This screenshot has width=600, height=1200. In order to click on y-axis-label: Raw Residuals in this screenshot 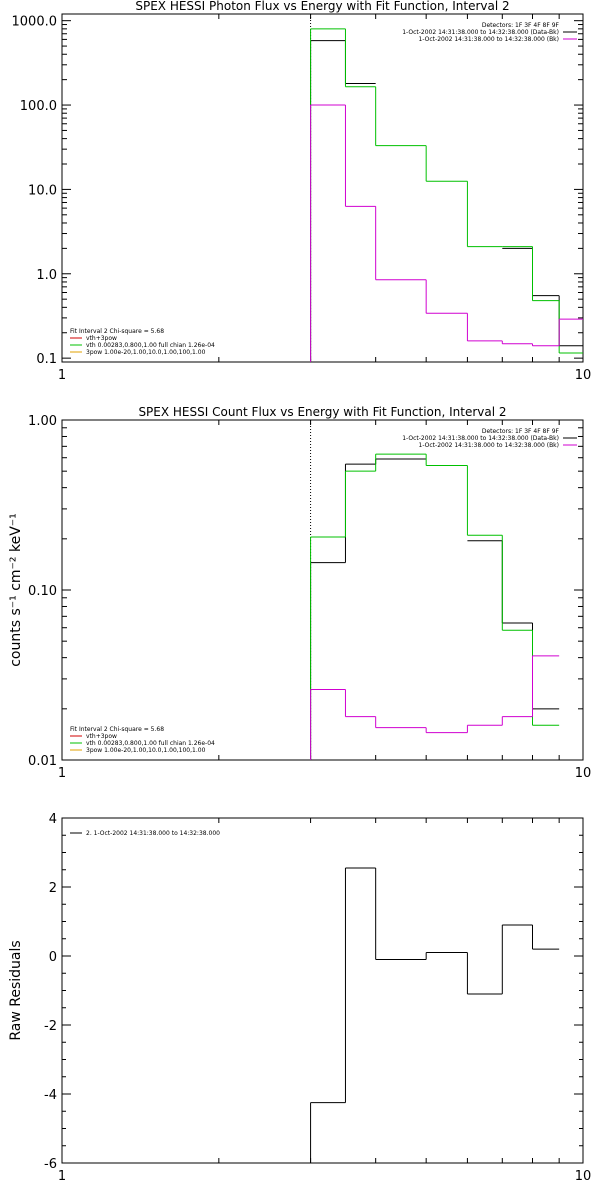, I will do `click(16, 990)`.